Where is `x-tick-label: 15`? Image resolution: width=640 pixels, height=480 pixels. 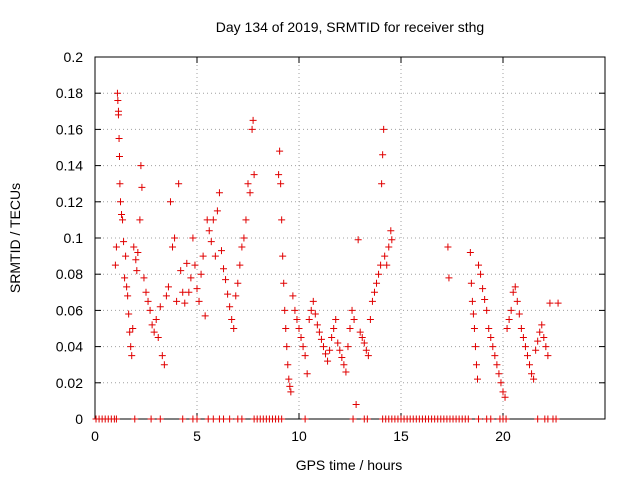
x-tick-label: 15 is located at coordinates (401, 436).